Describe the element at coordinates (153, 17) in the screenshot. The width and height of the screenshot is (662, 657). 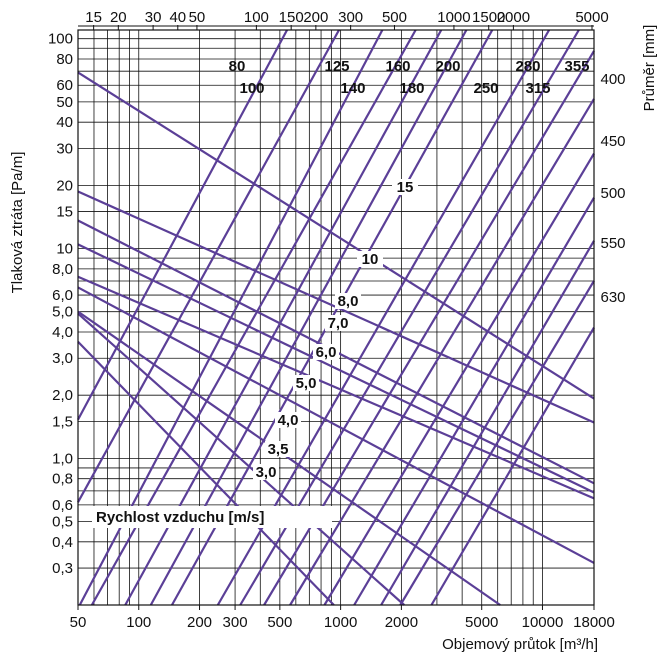
I see `top-tick-label: 30` at that location.